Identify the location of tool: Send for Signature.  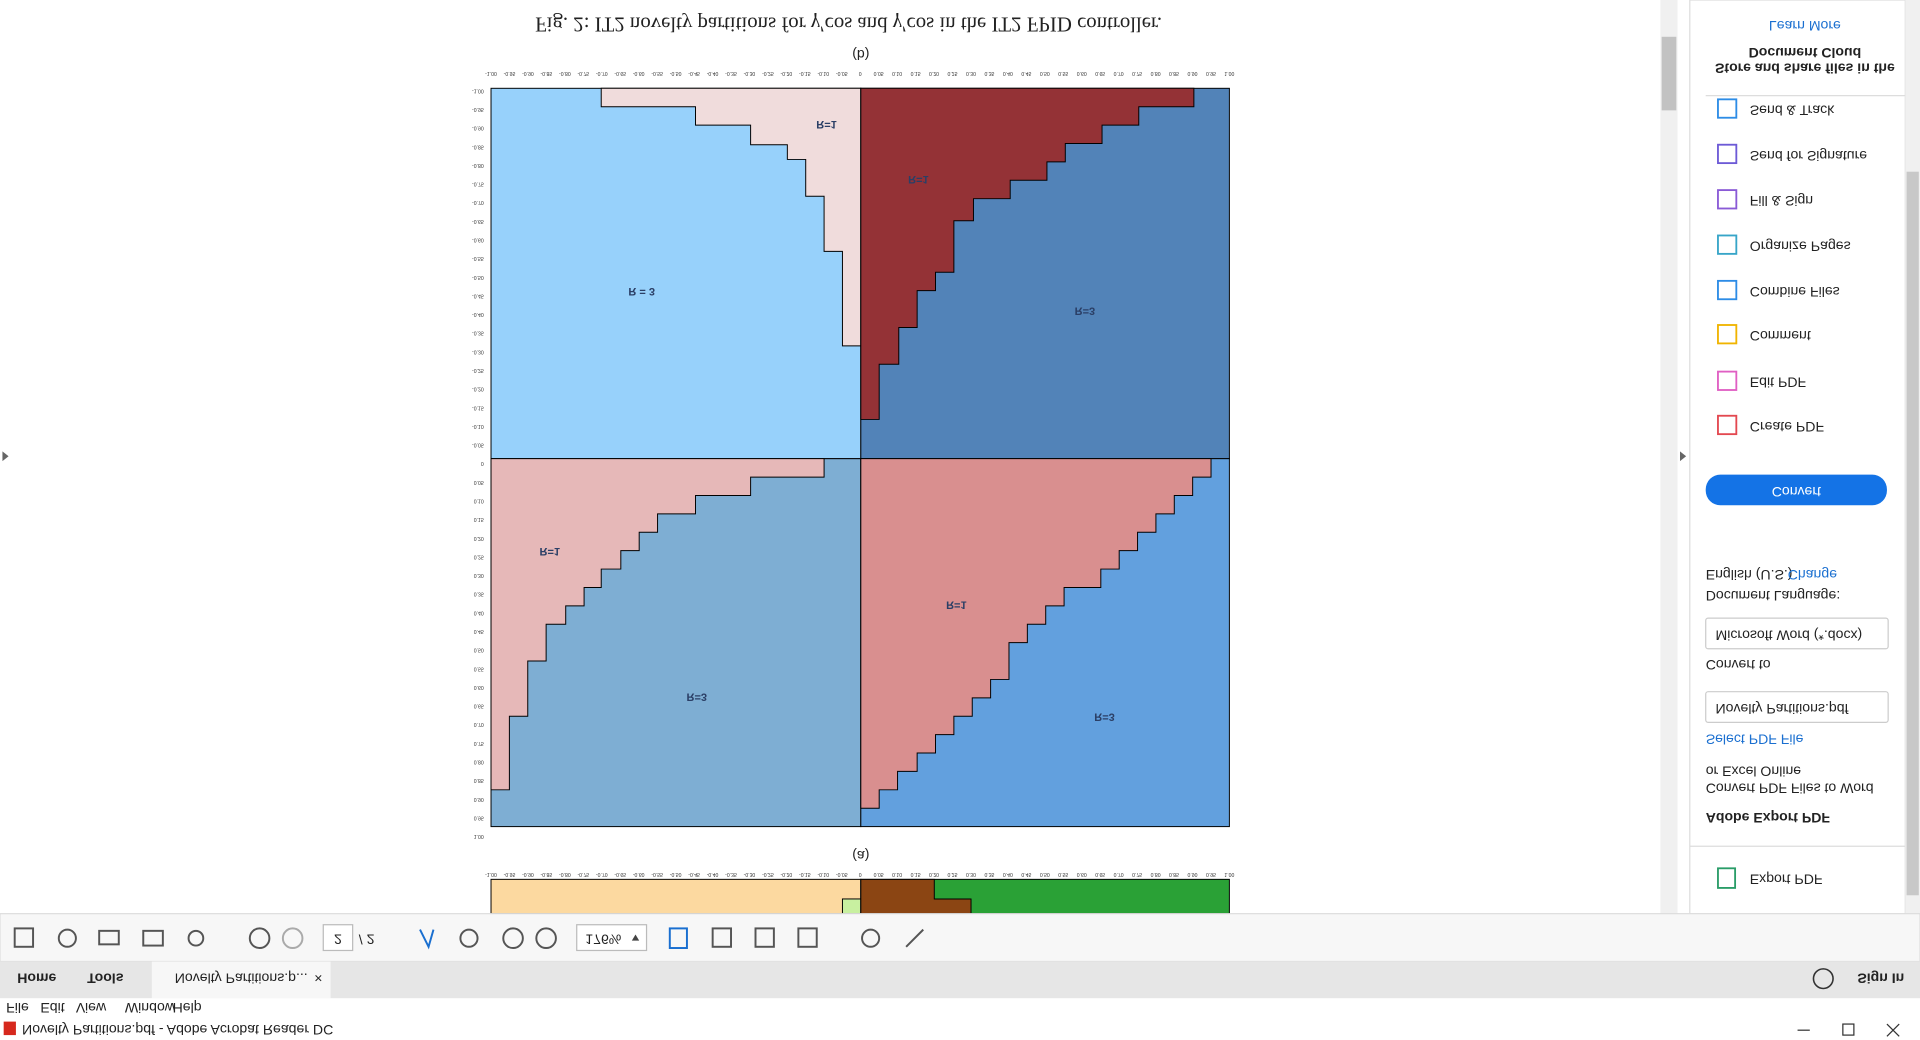
(1808, 156).